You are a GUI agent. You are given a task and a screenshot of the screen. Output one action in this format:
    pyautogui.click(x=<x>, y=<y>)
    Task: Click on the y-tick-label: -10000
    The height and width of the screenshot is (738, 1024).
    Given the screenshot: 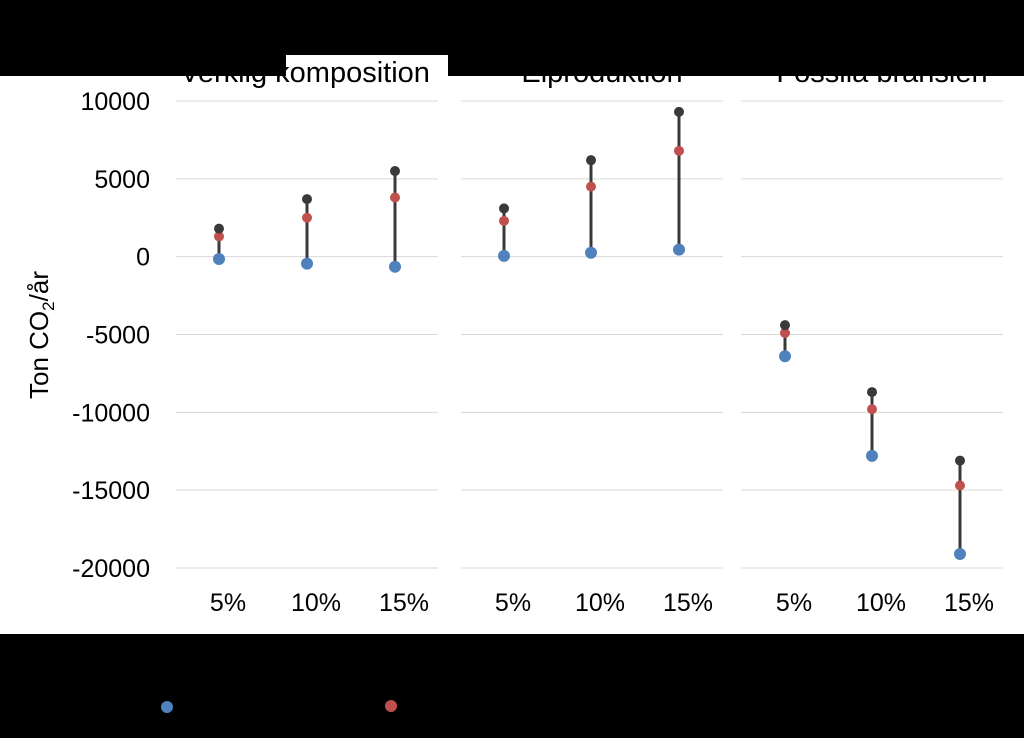 What is the action you would take?
    pyautogui.click(x=111, y=413)
    